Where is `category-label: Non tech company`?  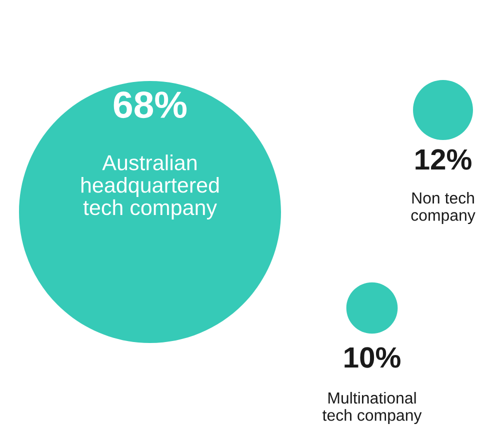
category-label: Non tech company is located at coordinates (443, 208).